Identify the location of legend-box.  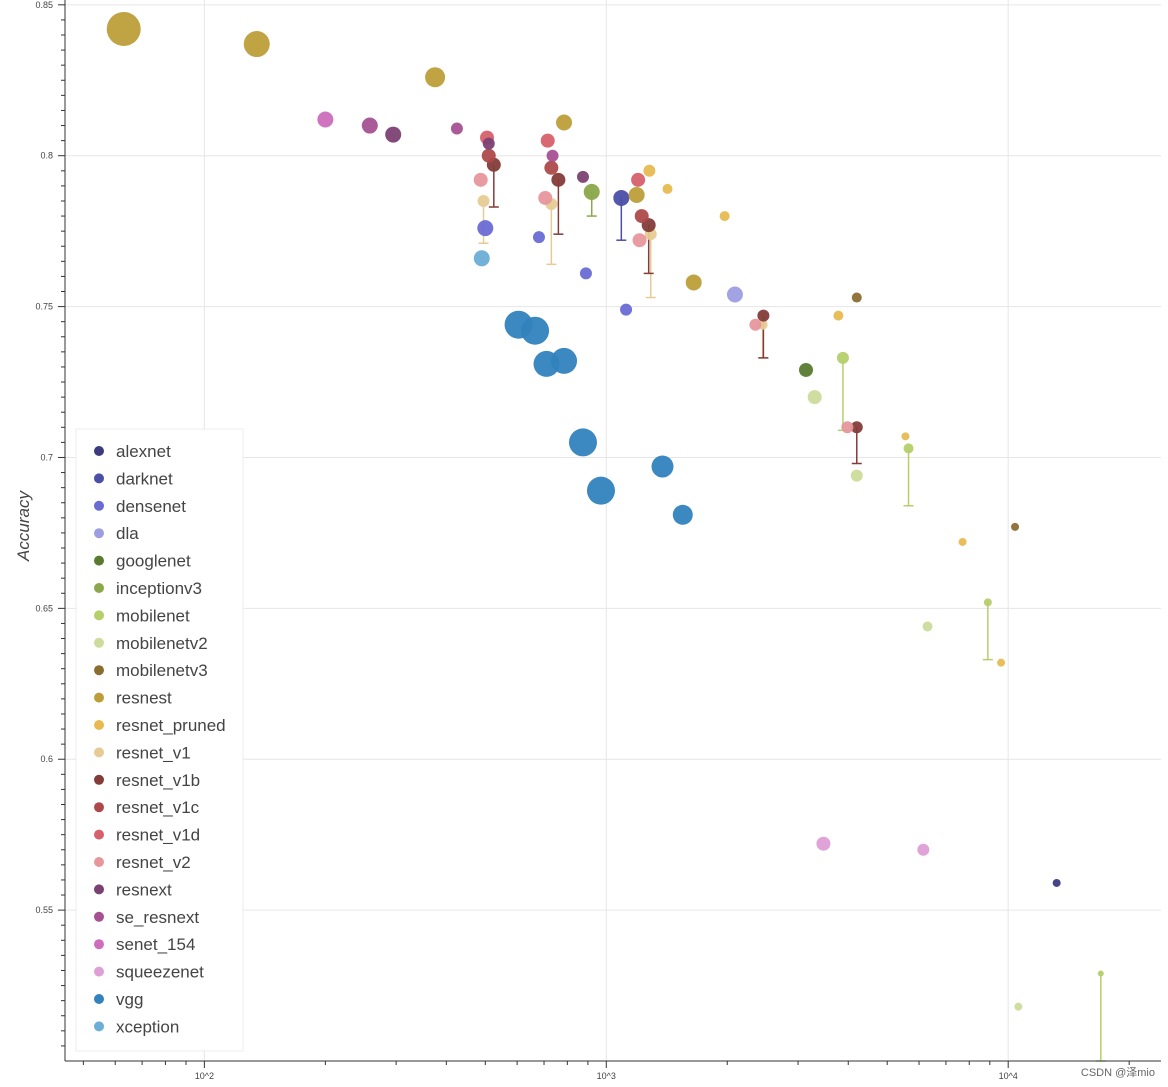
(159, 740).